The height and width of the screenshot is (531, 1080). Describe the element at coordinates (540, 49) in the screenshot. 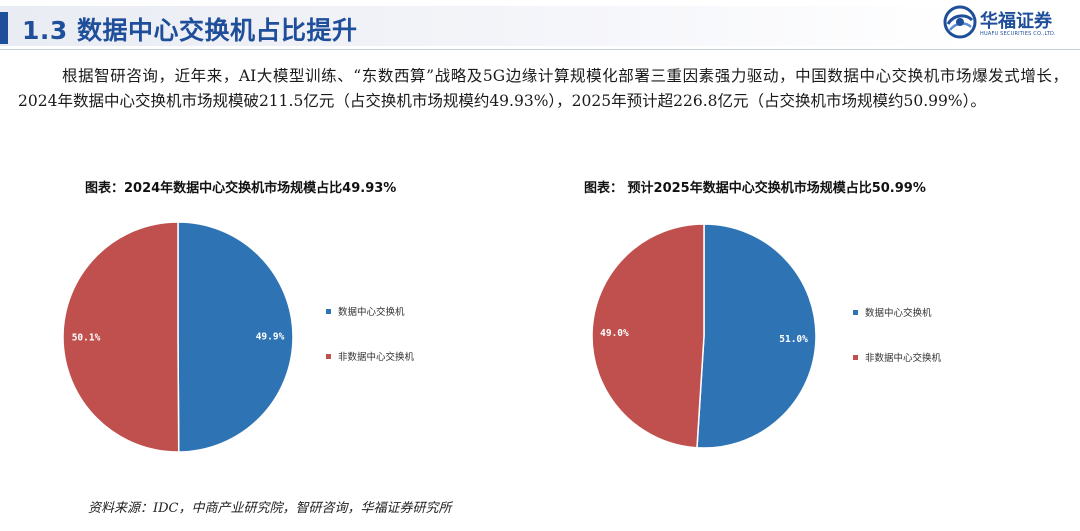

I see `header-divider` at that location.